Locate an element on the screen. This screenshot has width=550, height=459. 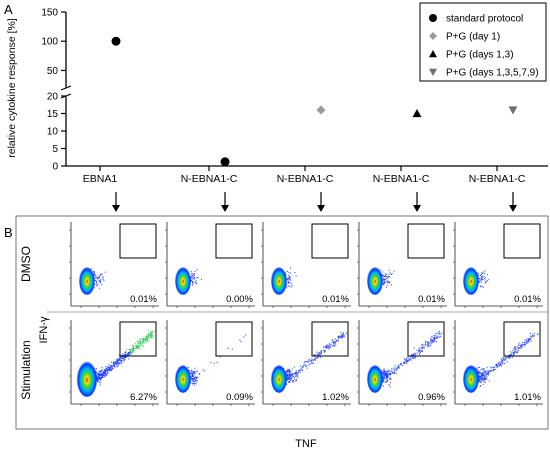
y-tick-label: 50 is located at coordinates (53, 71).